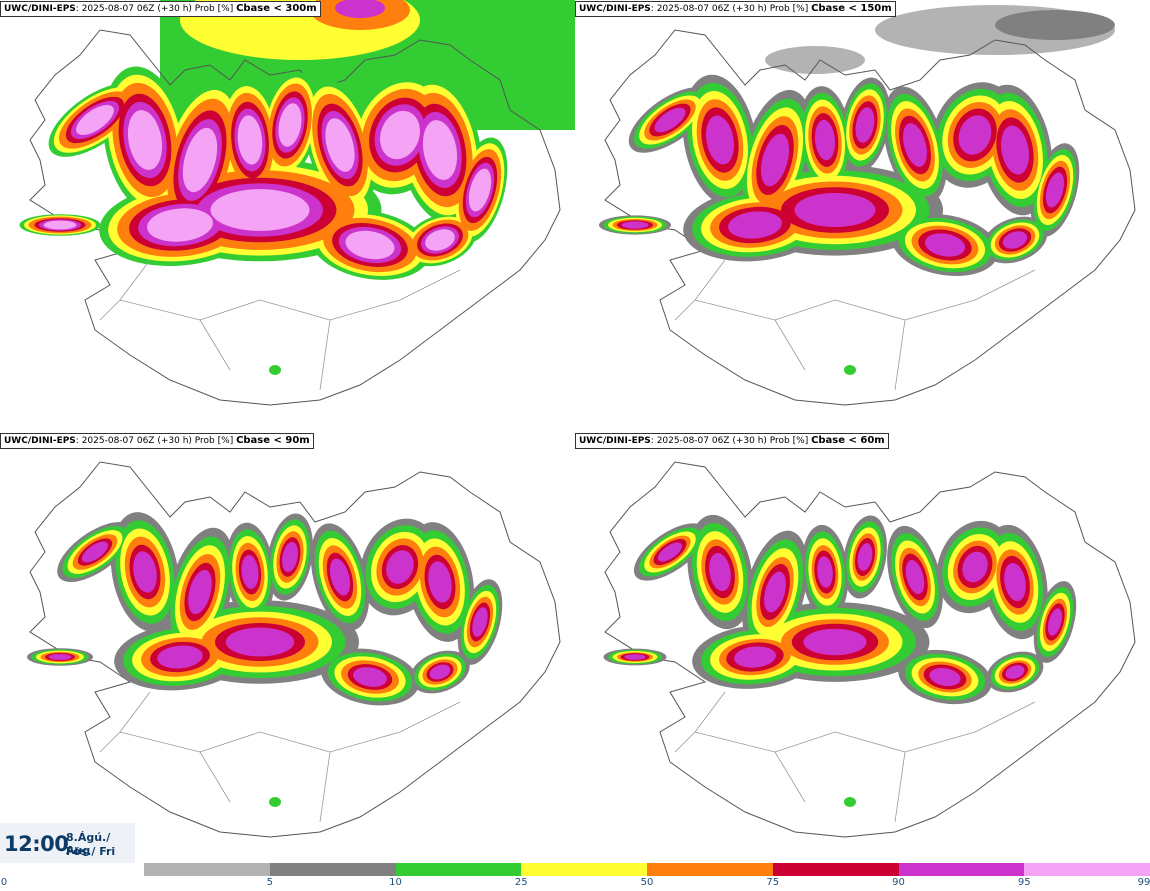 This screenshot has height=891, width=1150. I want to click on colorbar-tick-label: 0, so click(4, 882).